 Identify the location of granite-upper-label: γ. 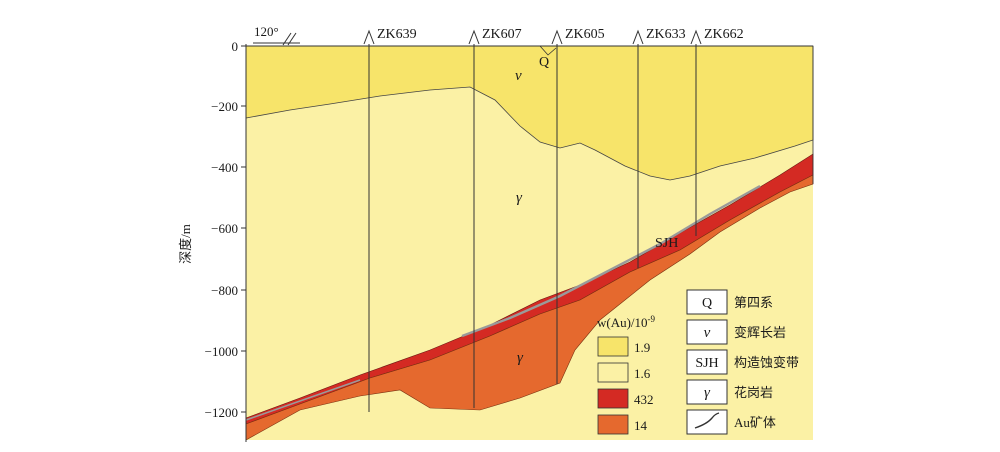
(519, 198).